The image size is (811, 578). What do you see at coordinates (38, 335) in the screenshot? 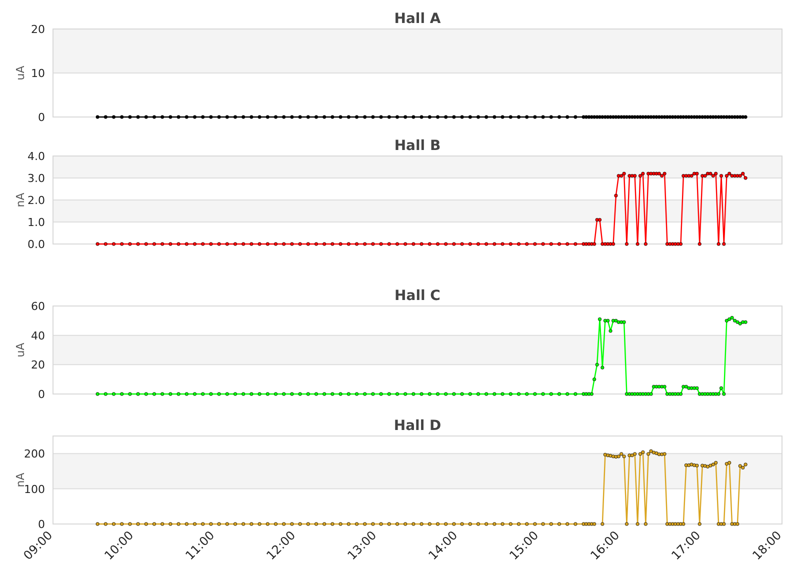
I see `y-tick-label: 40` at bounding box center [38, 335].